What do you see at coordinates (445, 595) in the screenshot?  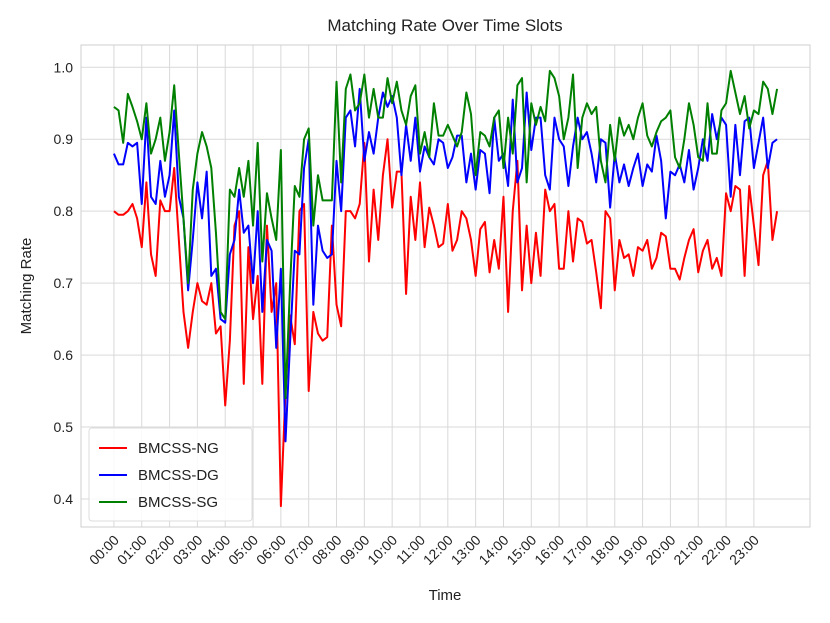 I see `x-axis-label: Time` at bounding box center [445, 595].